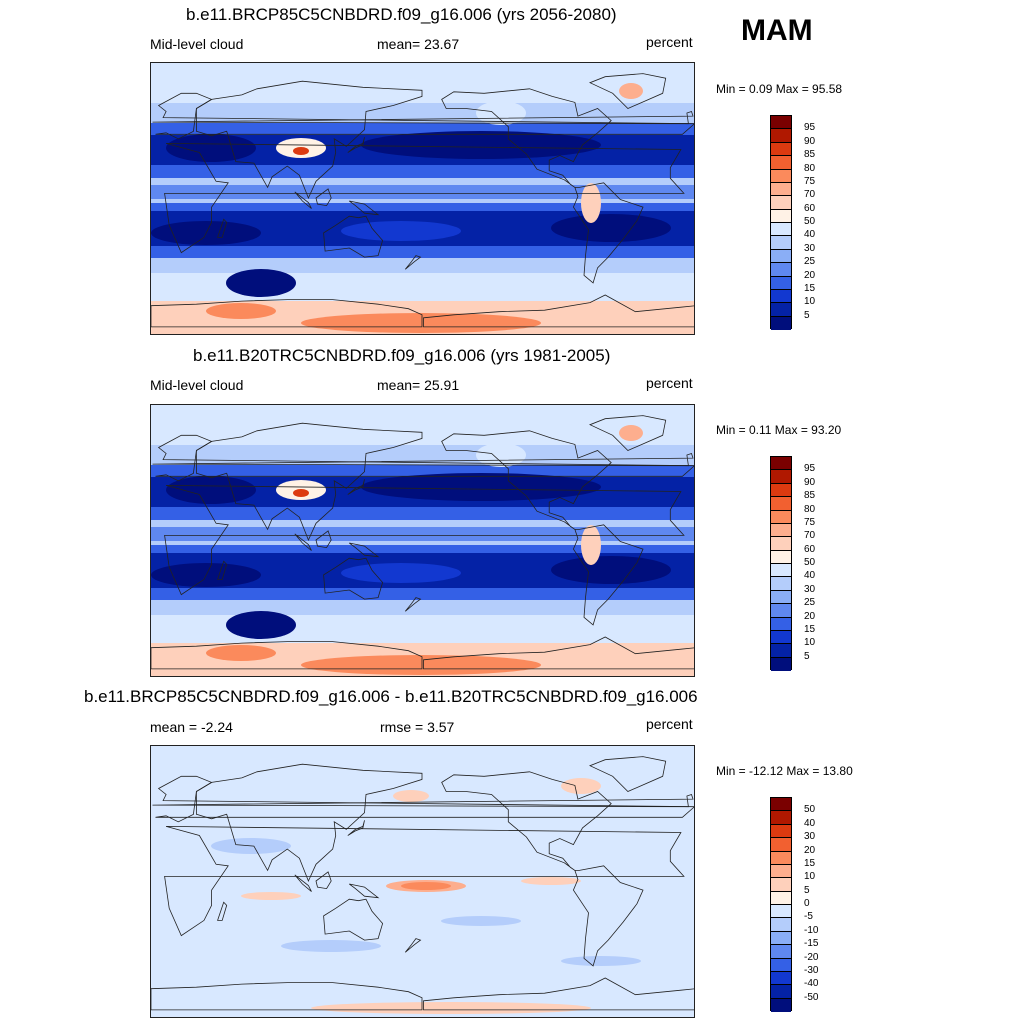  Describe the element at coordinates (779, 89) in the screenshot. I see `panel-1-minmax: Min = 0.09 Max = 95.58` at that location.